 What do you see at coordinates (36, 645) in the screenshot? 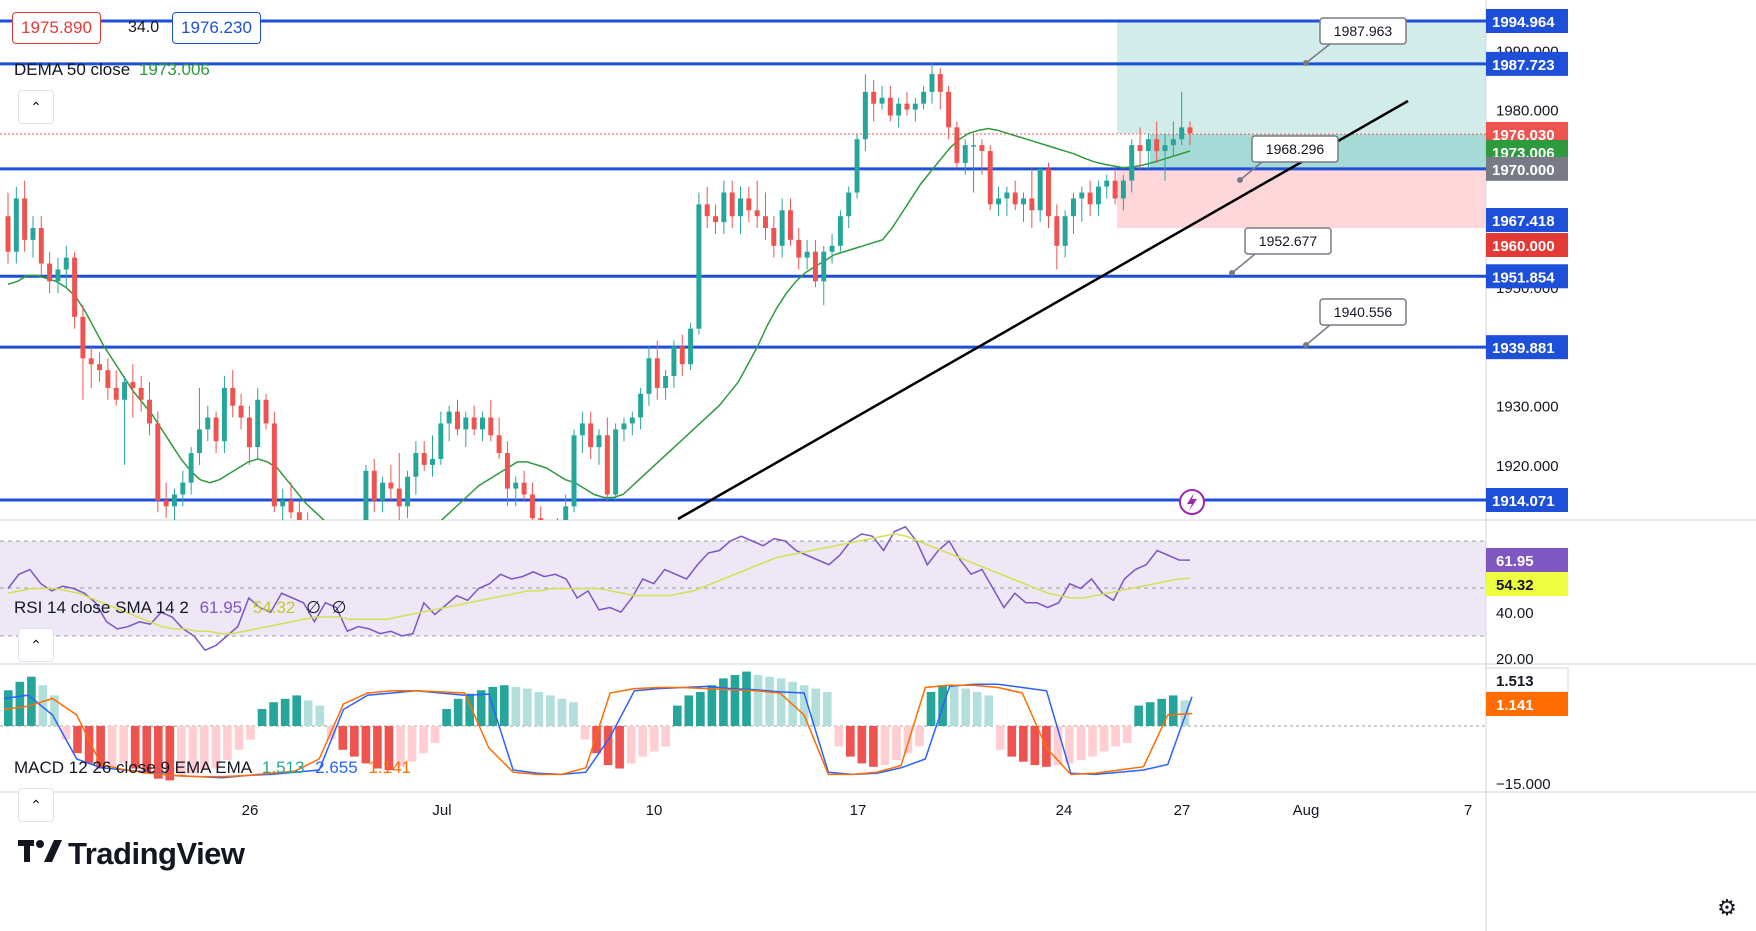
I see `collapse-rsi-legend-button: ⌃` at bounding box center [36, 645].